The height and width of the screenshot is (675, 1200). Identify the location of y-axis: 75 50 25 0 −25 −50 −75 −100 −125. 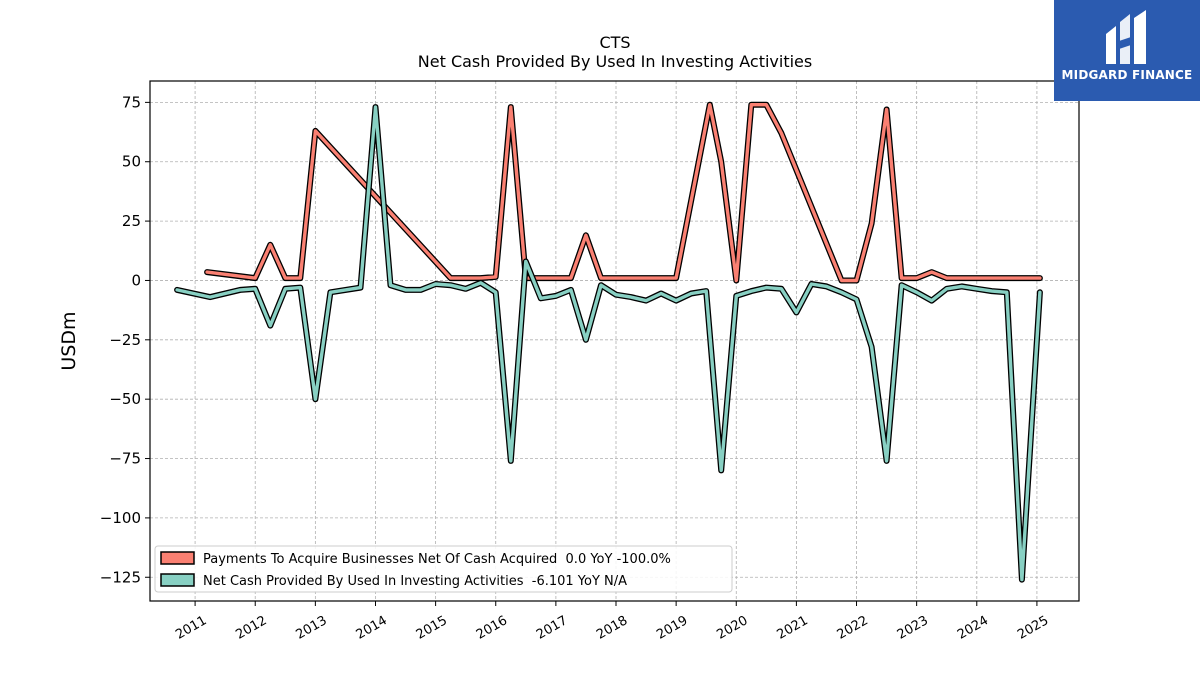
(125, 339).